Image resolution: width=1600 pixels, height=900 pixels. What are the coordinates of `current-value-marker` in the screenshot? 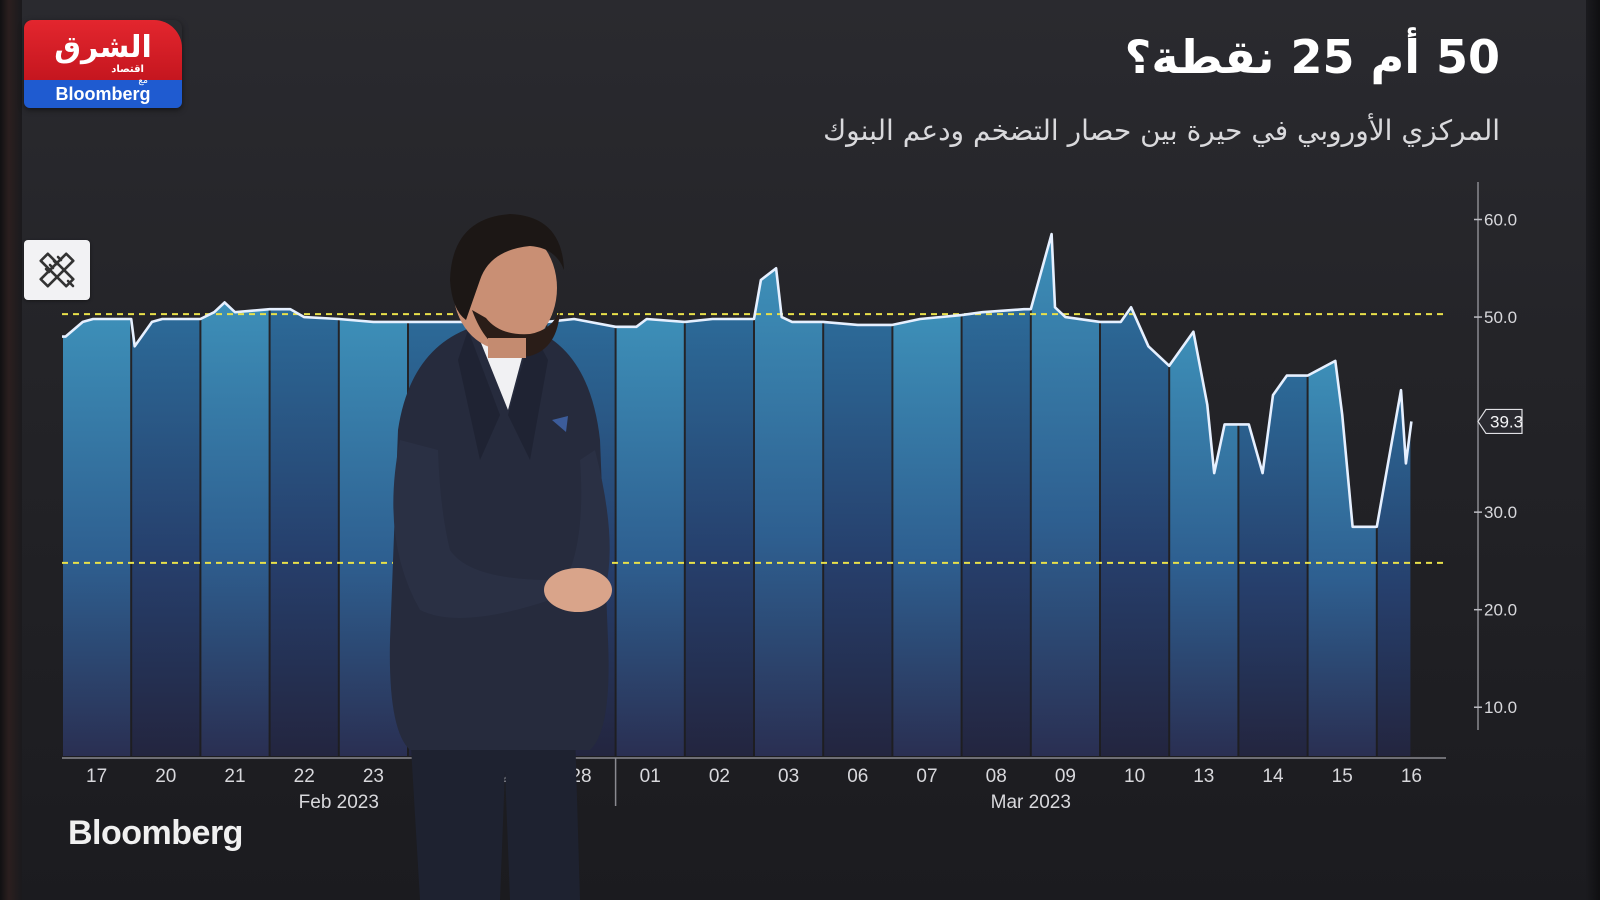 It's located at (1500, 421).